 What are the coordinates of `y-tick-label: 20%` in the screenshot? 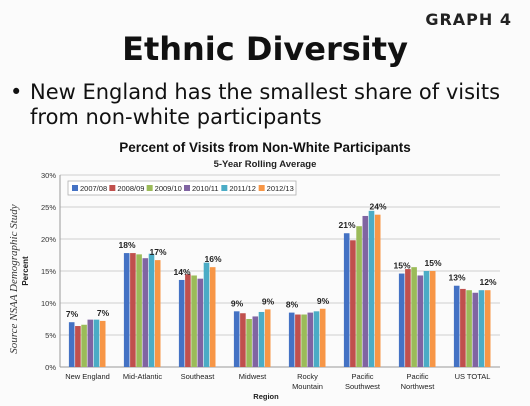 It's located at (48, 239).